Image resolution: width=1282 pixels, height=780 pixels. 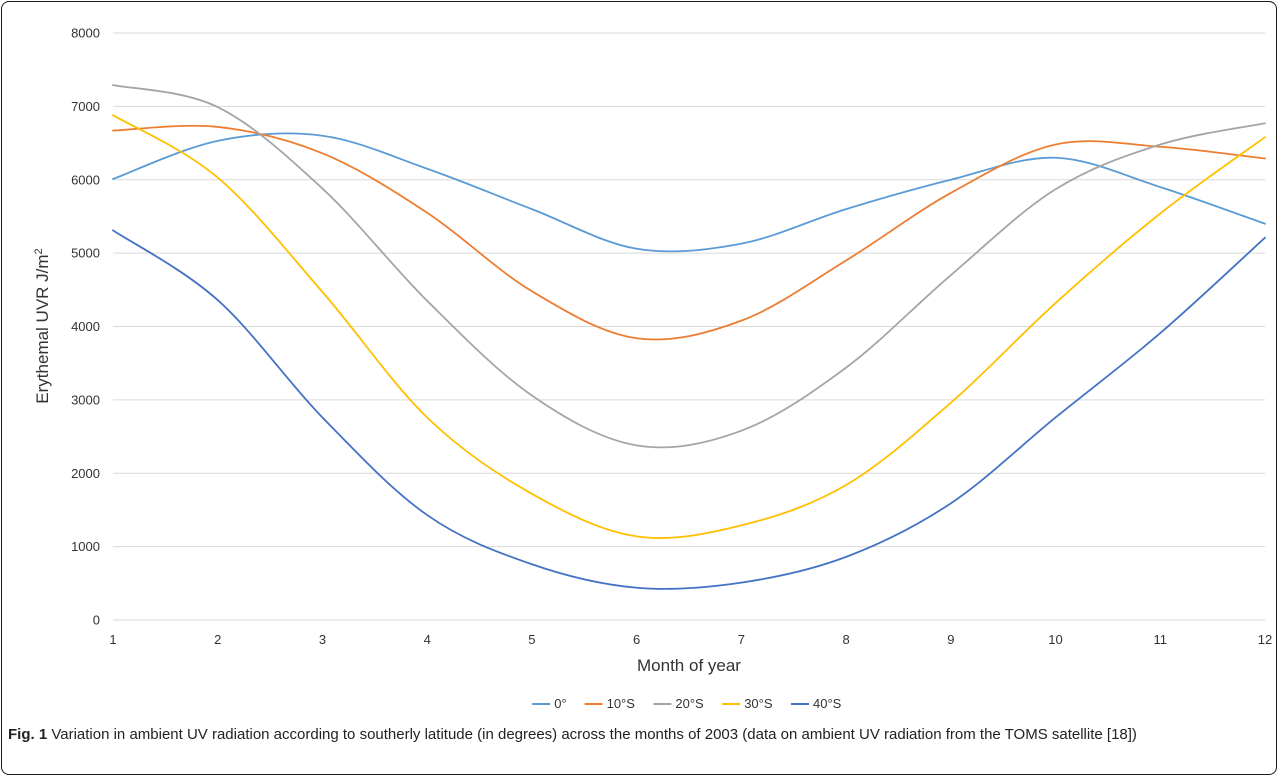 What do you see at coordinates (531, 639) in the screenshot?
I see `x-tick-label: 5` at bounding box center [531, 639].